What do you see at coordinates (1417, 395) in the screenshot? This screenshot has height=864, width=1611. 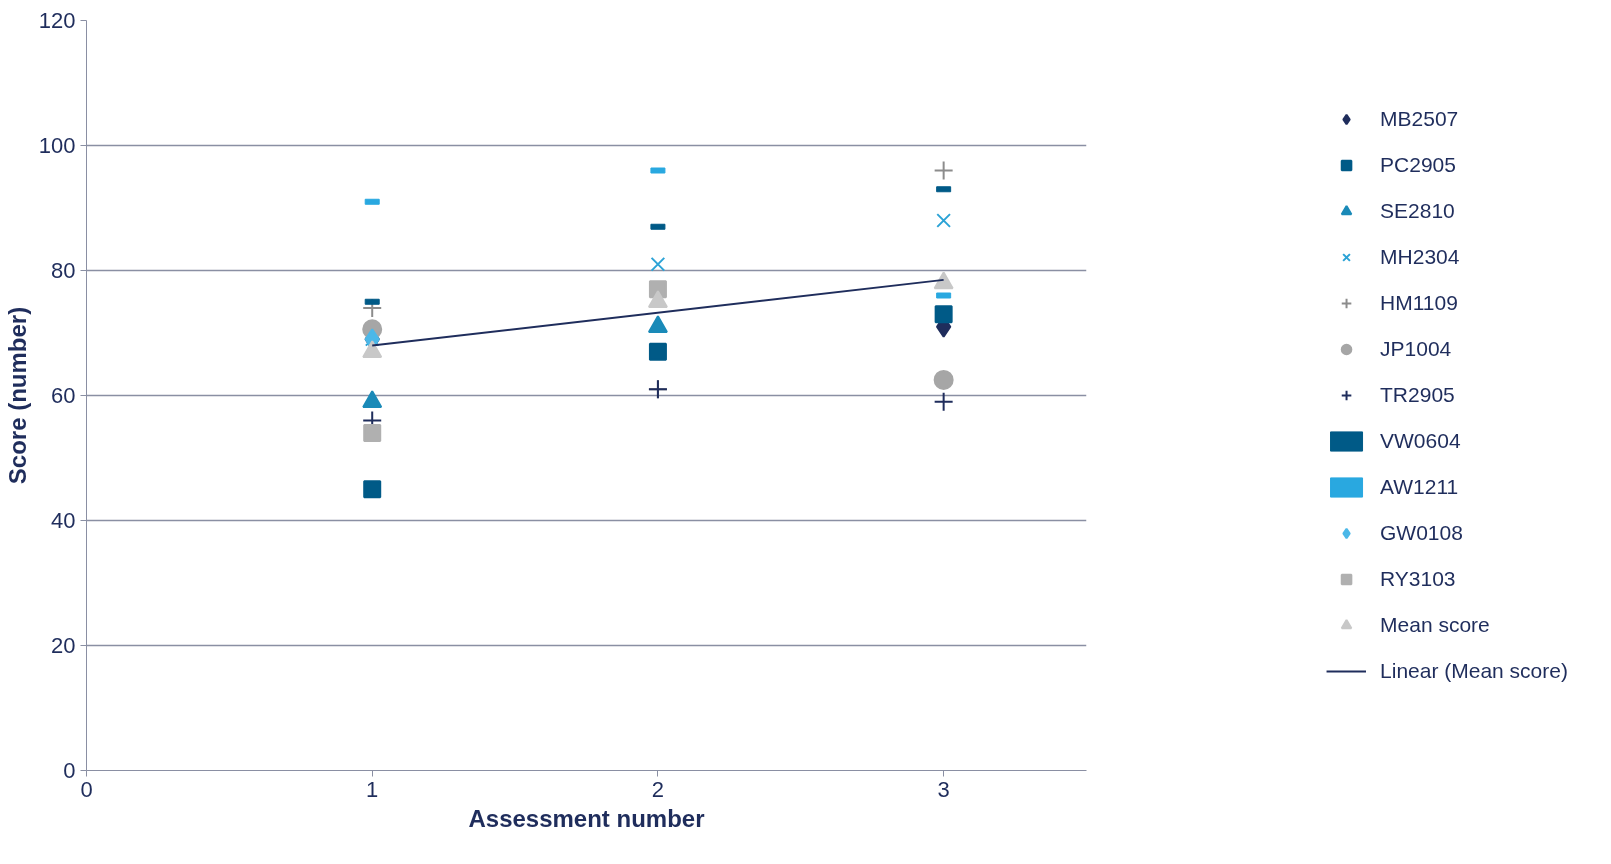 I see `legend-label: TR2905` at bounding box center [1417, 395].